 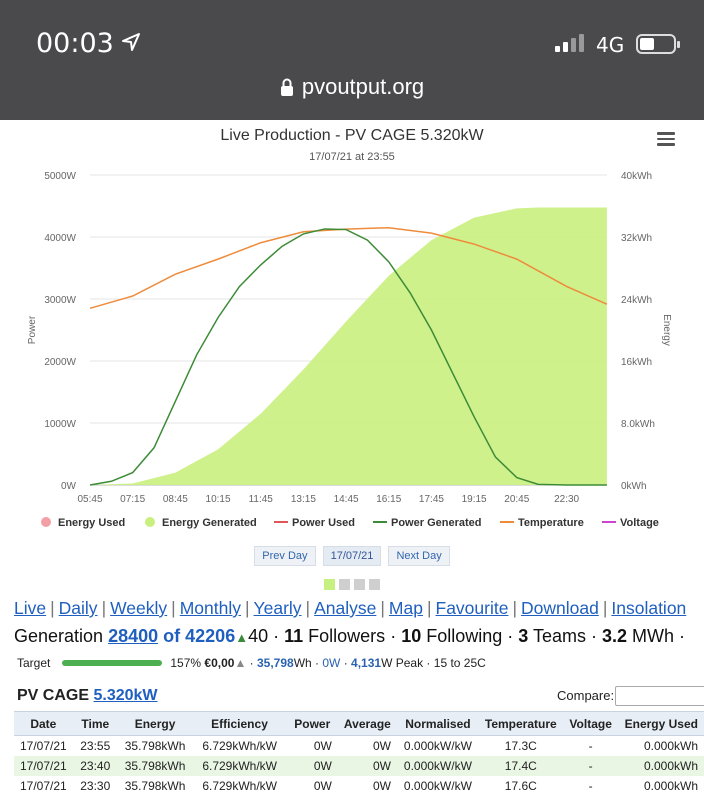 What do you see at coordinates (133, 636) in the screenshot?
I see `generation-rank-link: 28400` at bounding box center [133, 636].